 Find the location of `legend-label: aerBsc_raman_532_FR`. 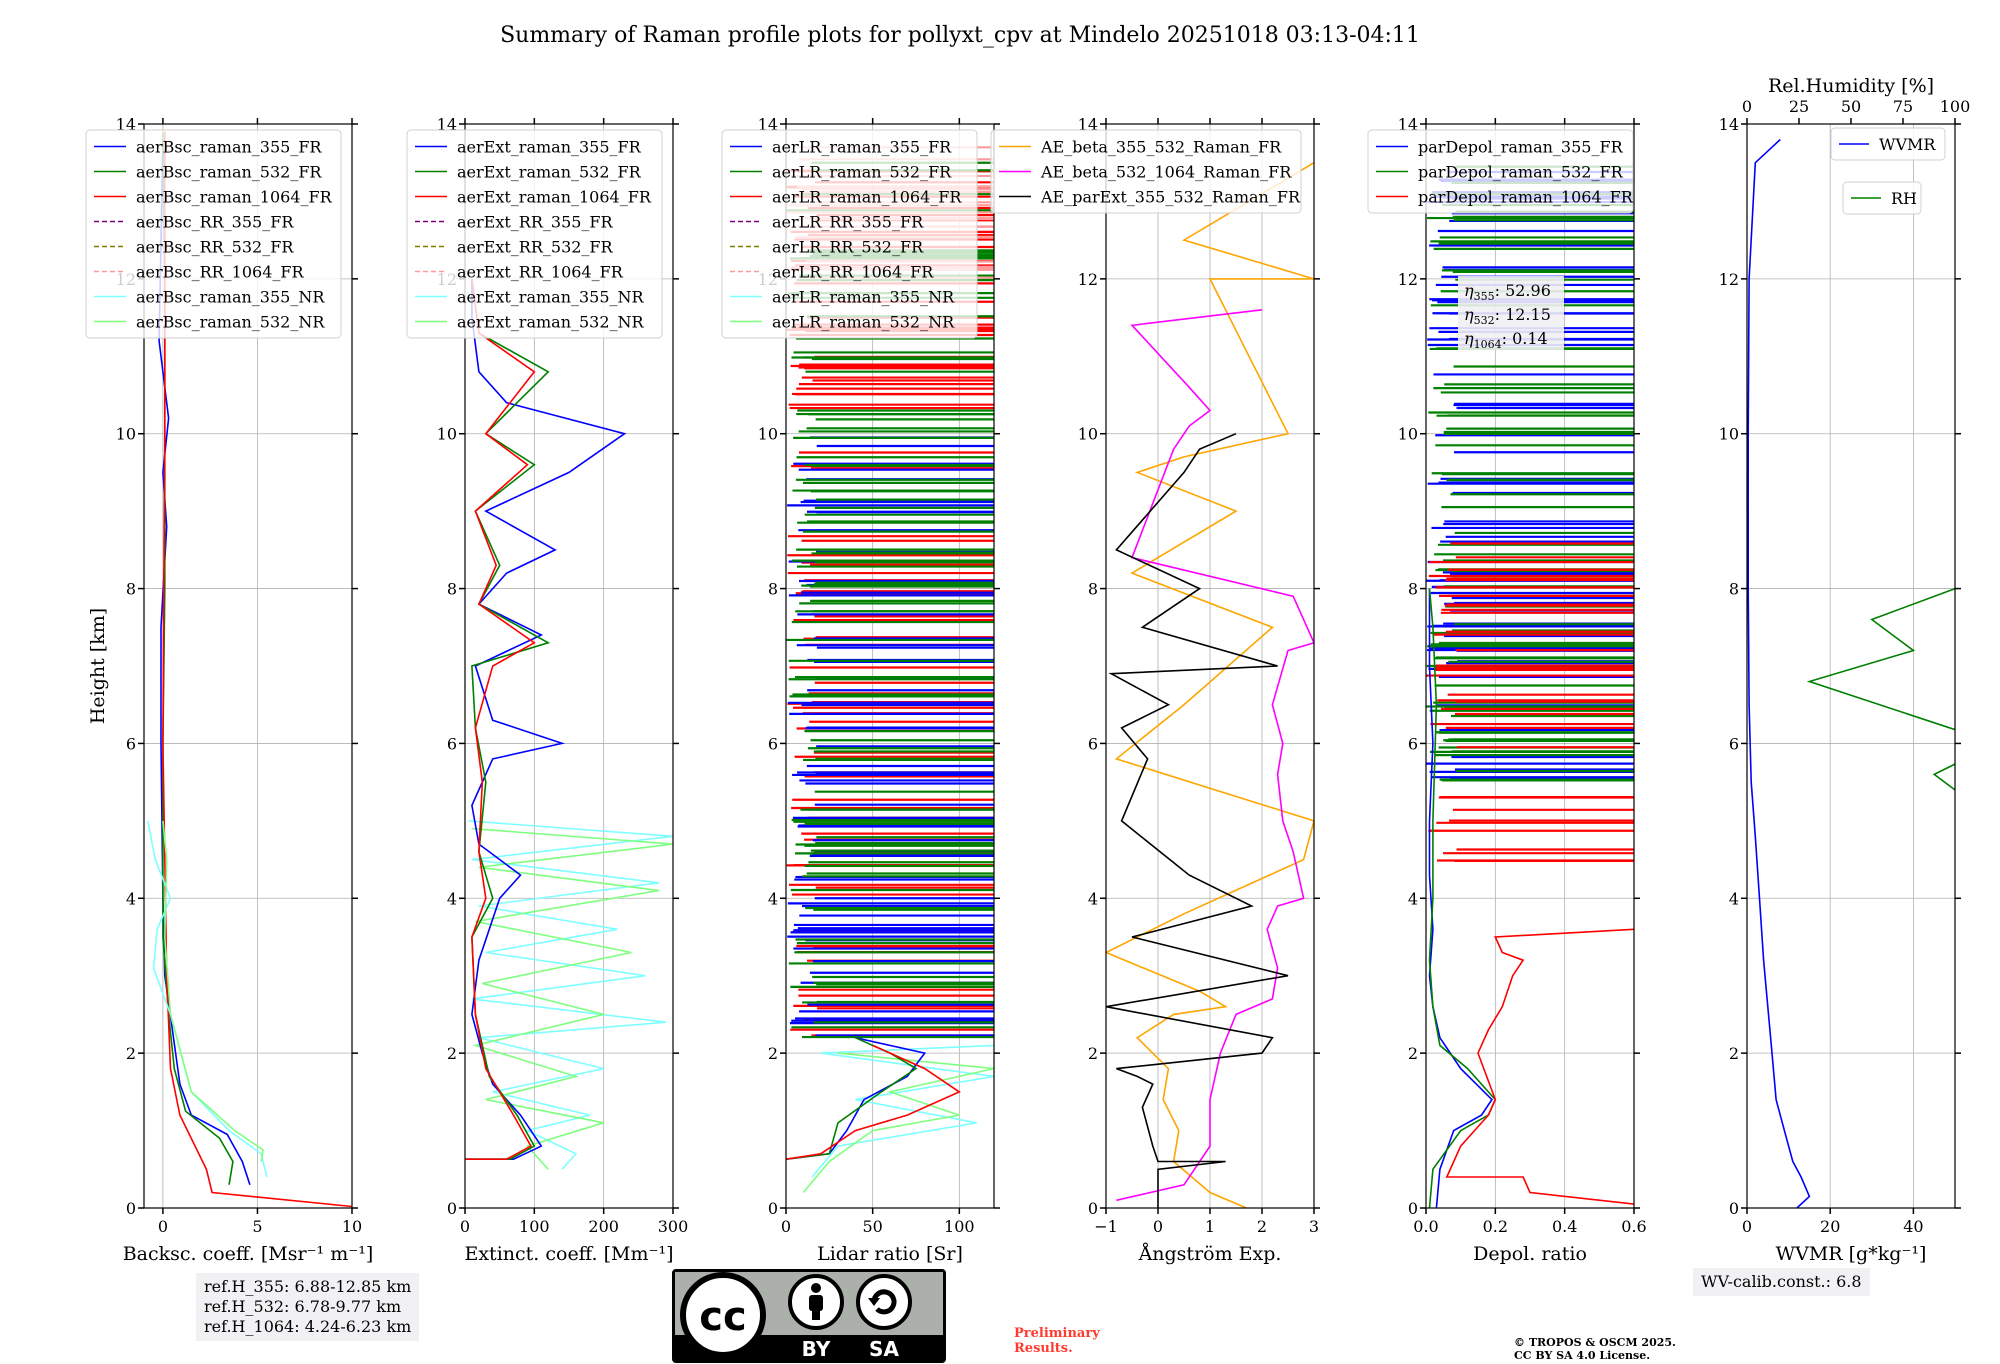

legend-label: aerBsc_raman_532_FR is located at coordinates (229, 172).